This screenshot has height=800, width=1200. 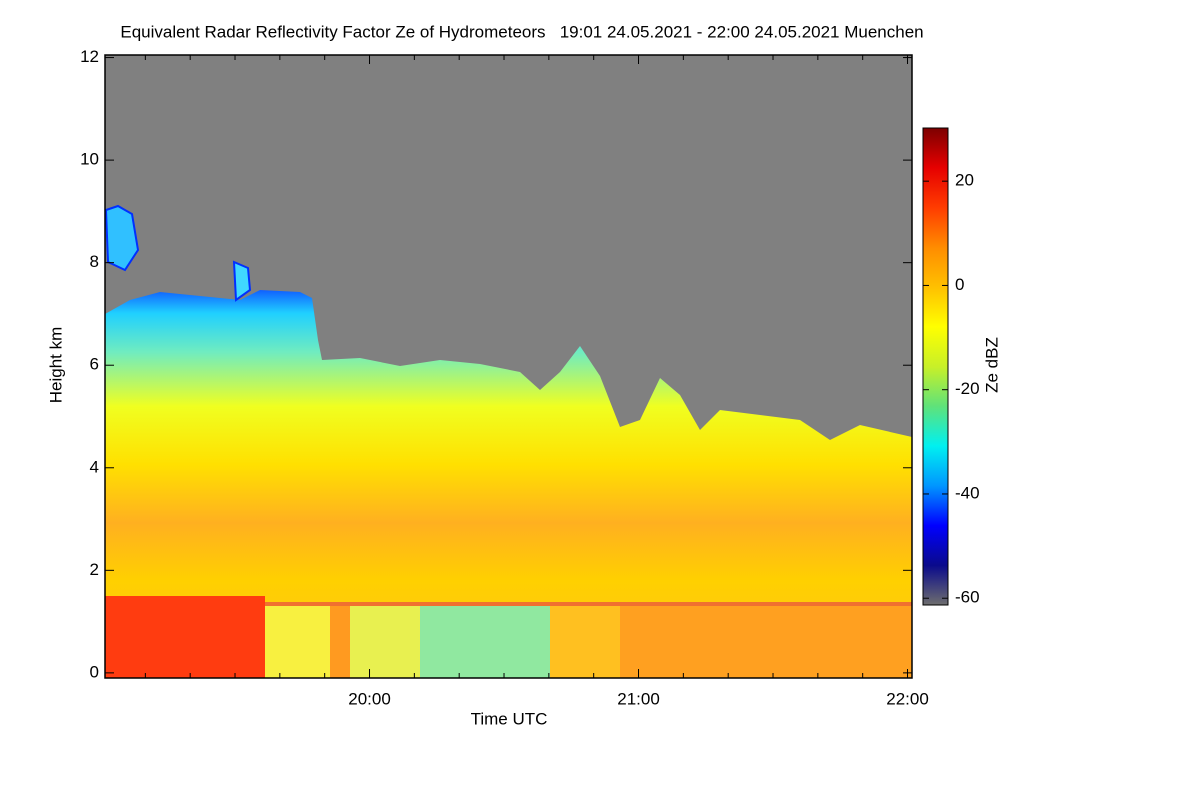 What do you see at coordinates (959, 284) in the screenshot?
I see `colorbar-tick-label: 0` at bounding box center [959, 284].